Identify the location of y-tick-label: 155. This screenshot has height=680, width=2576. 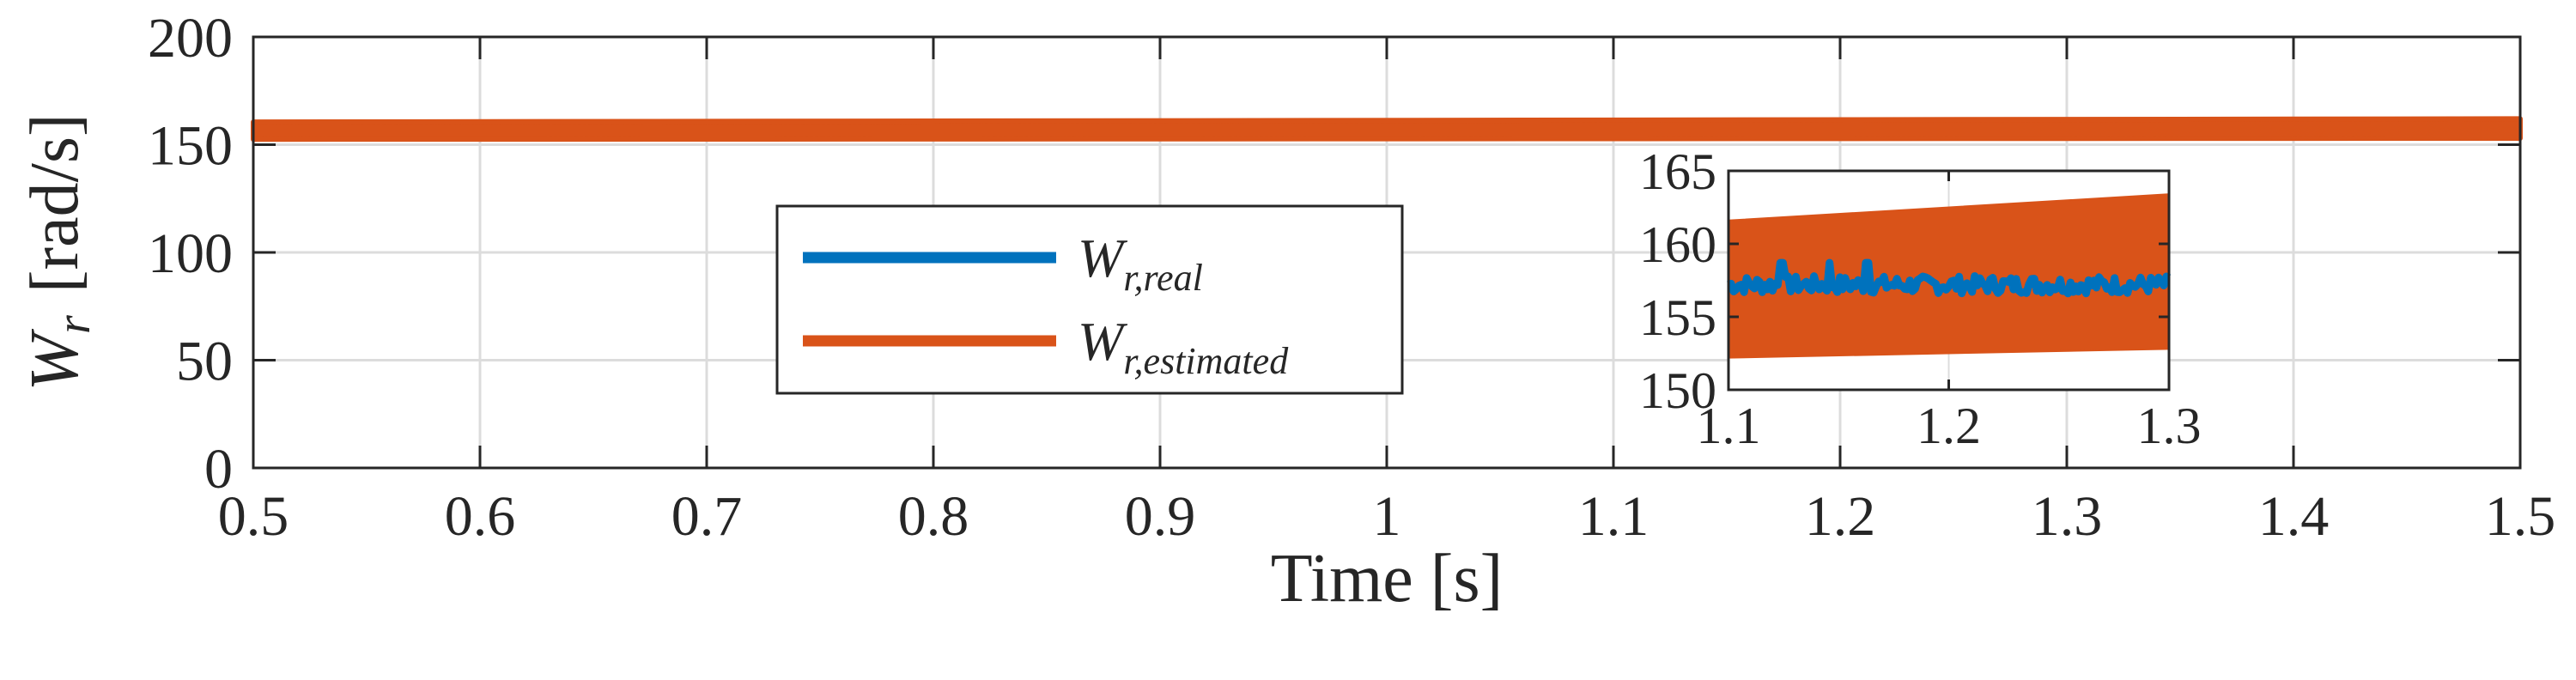
(1678, 317).